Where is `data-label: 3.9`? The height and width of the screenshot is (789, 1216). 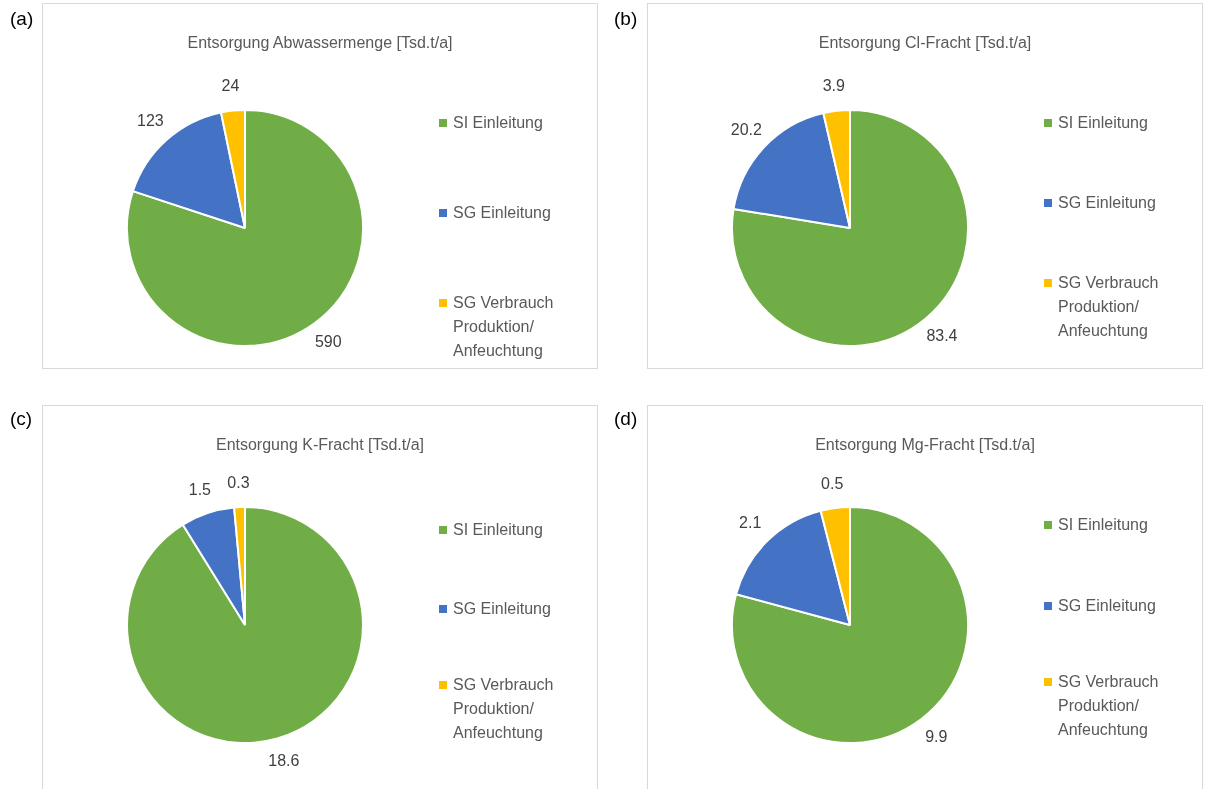
data-label: 3.9 is located at coordinates (834, 86).